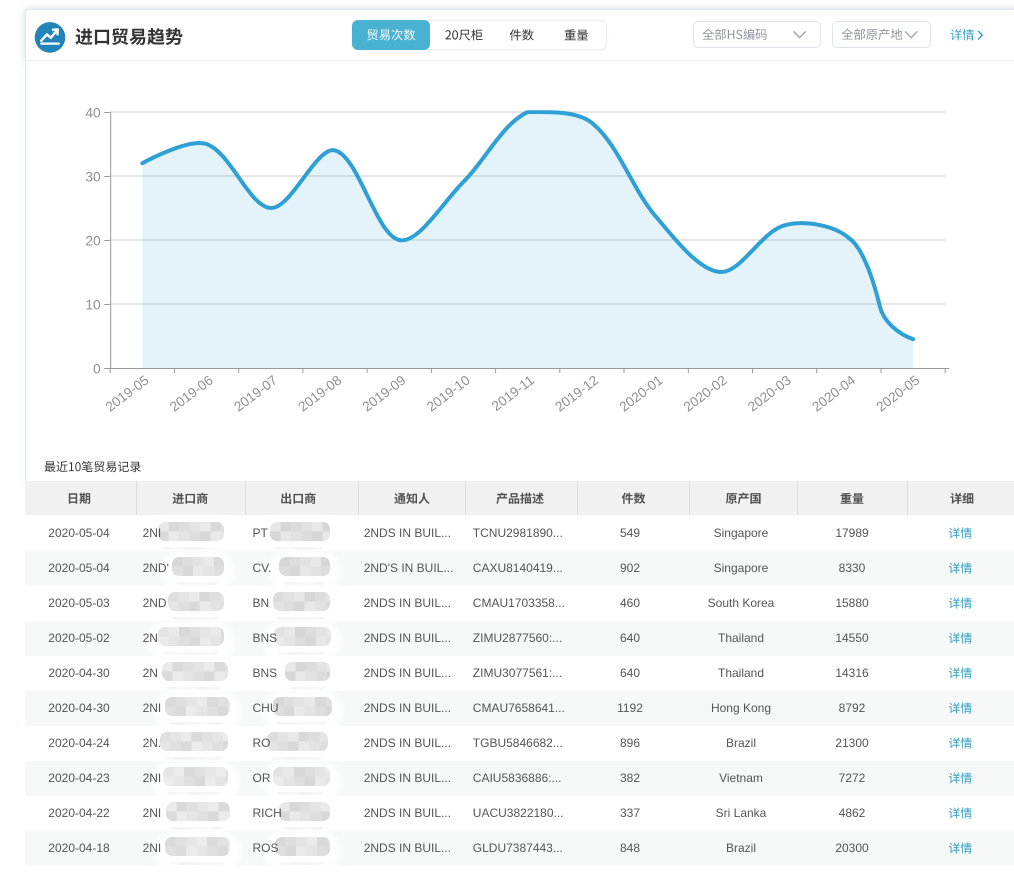 This screenshot has height=883, width=1014. What do you see at coordinates (576, 394) in the screenshot?
I see `svg-text: 2019-12` at bounding box center [576, 394].